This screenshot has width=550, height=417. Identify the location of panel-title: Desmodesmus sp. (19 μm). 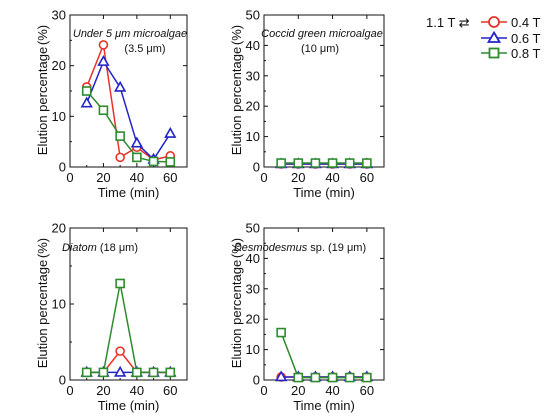
(300, 248).